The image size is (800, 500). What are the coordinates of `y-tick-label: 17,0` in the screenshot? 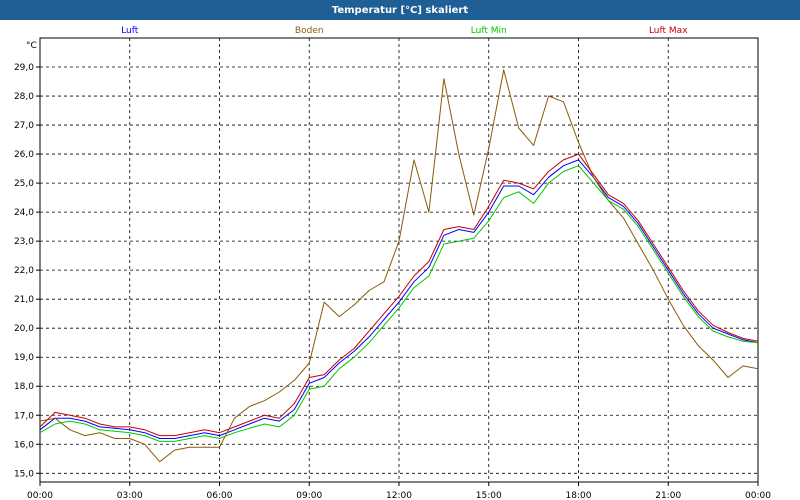 It's located at (24, 416).